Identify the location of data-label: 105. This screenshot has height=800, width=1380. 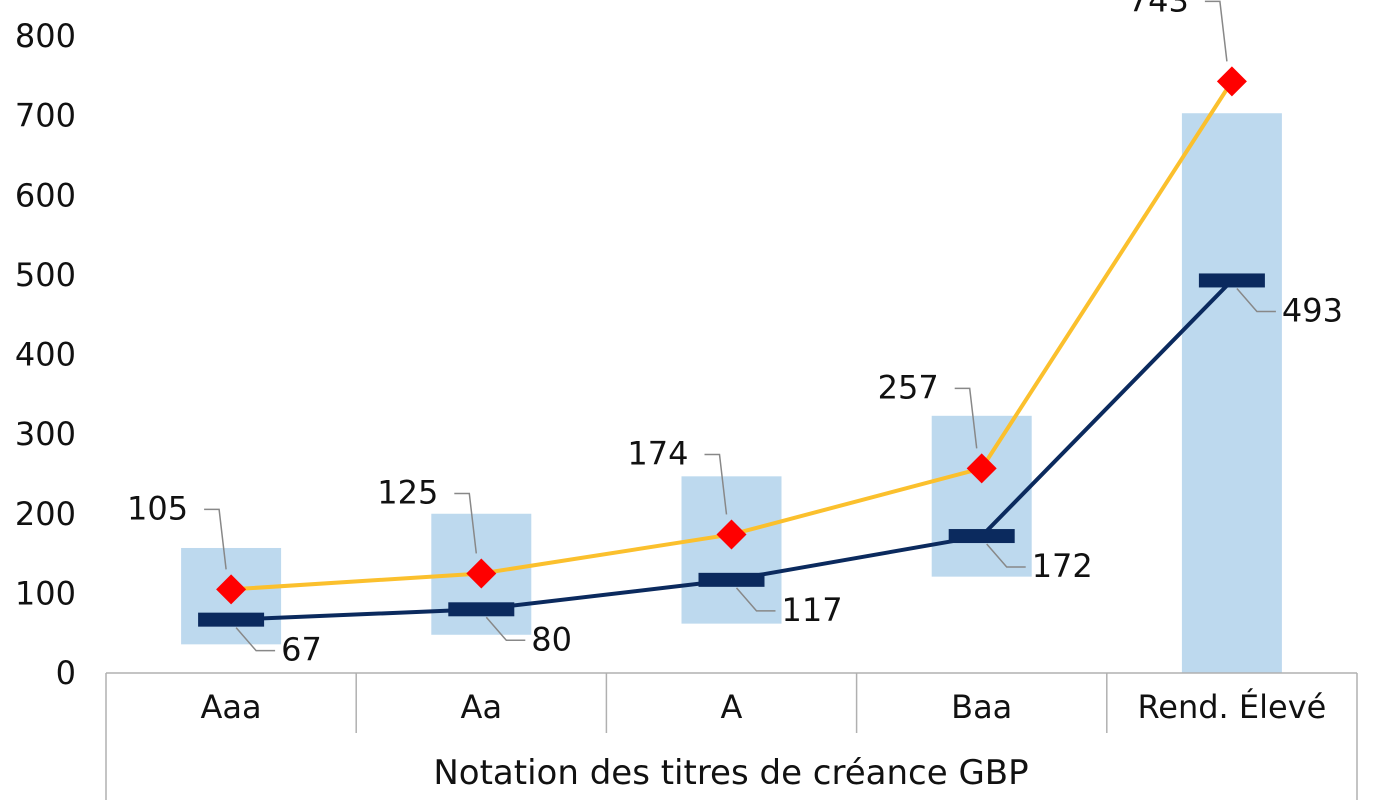
(157, 508).